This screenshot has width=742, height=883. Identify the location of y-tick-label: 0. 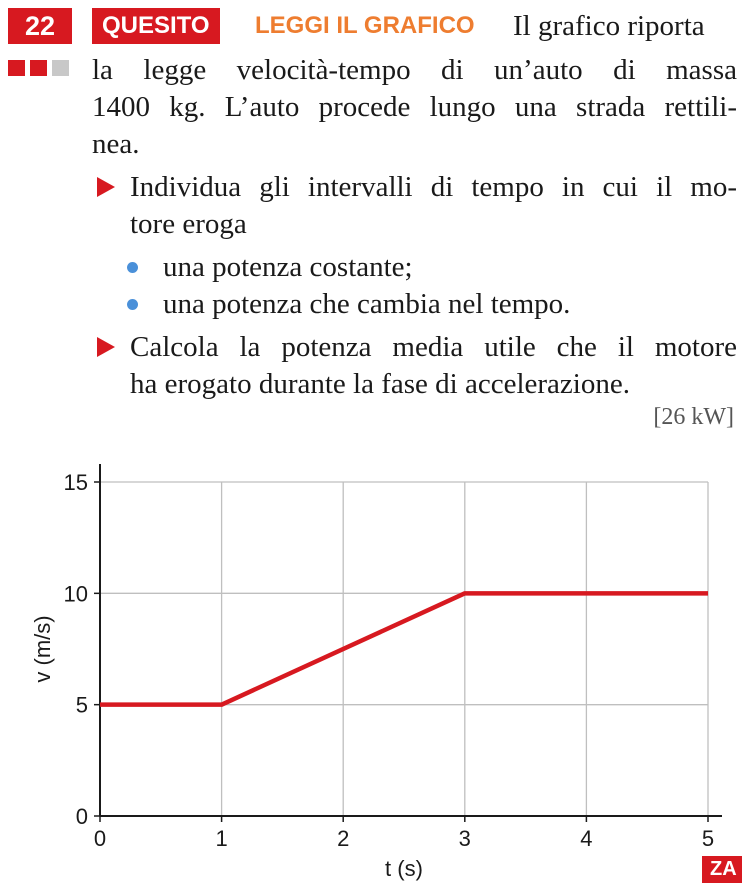
(82, 816).